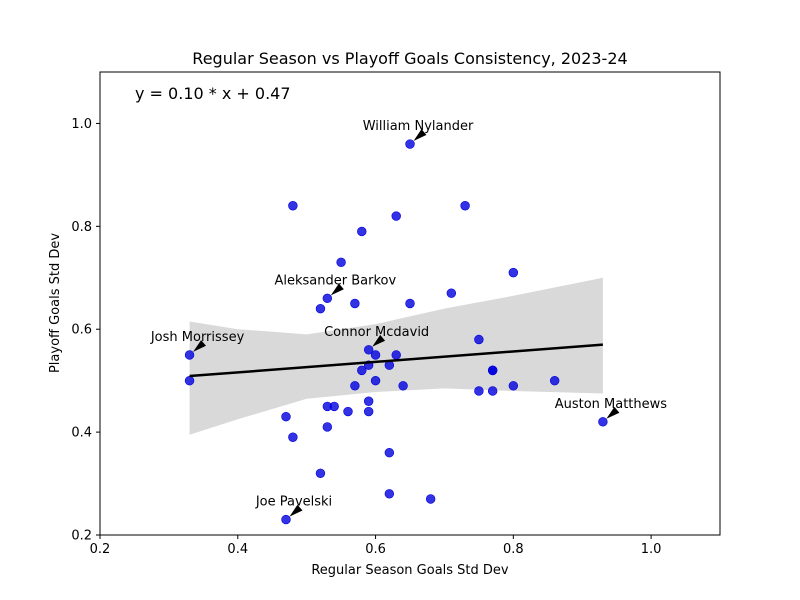  What do you see at coordinates (55, 303) in the screenshot?
I see `y-axis-label: Playoff Goals Std Dev` at bounding box center [55, 303].